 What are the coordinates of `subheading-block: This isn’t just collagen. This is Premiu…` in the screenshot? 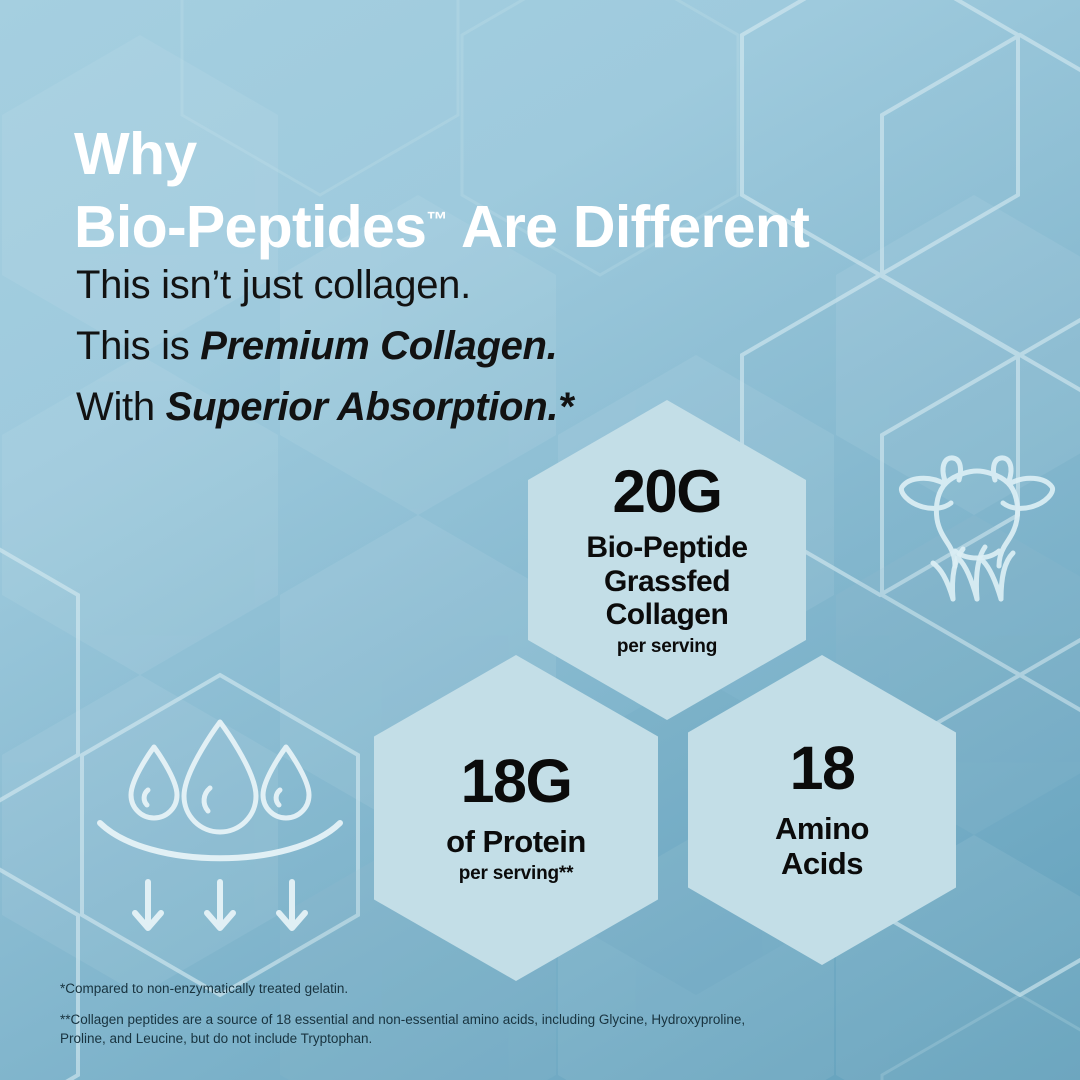 It's located at (376, 346).